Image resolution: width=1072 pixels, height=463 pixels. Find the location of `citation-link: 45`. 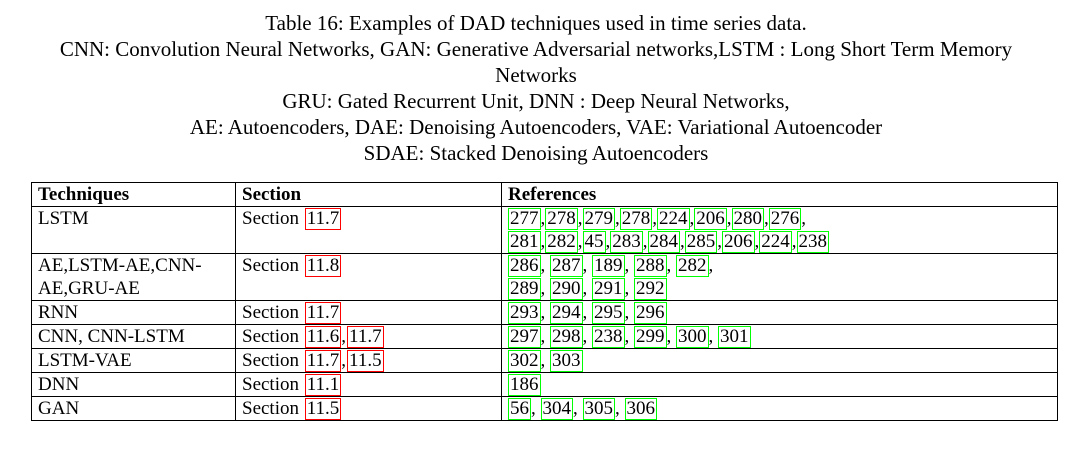

citation-link: 45 is located at coordinates (594, 242).